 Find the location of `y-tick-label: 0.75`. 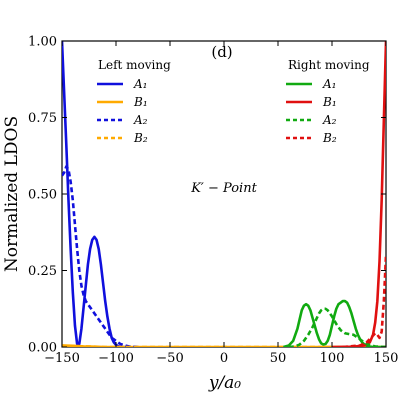

y-tick-label: 0.75 is located at coordinates (42, 118).